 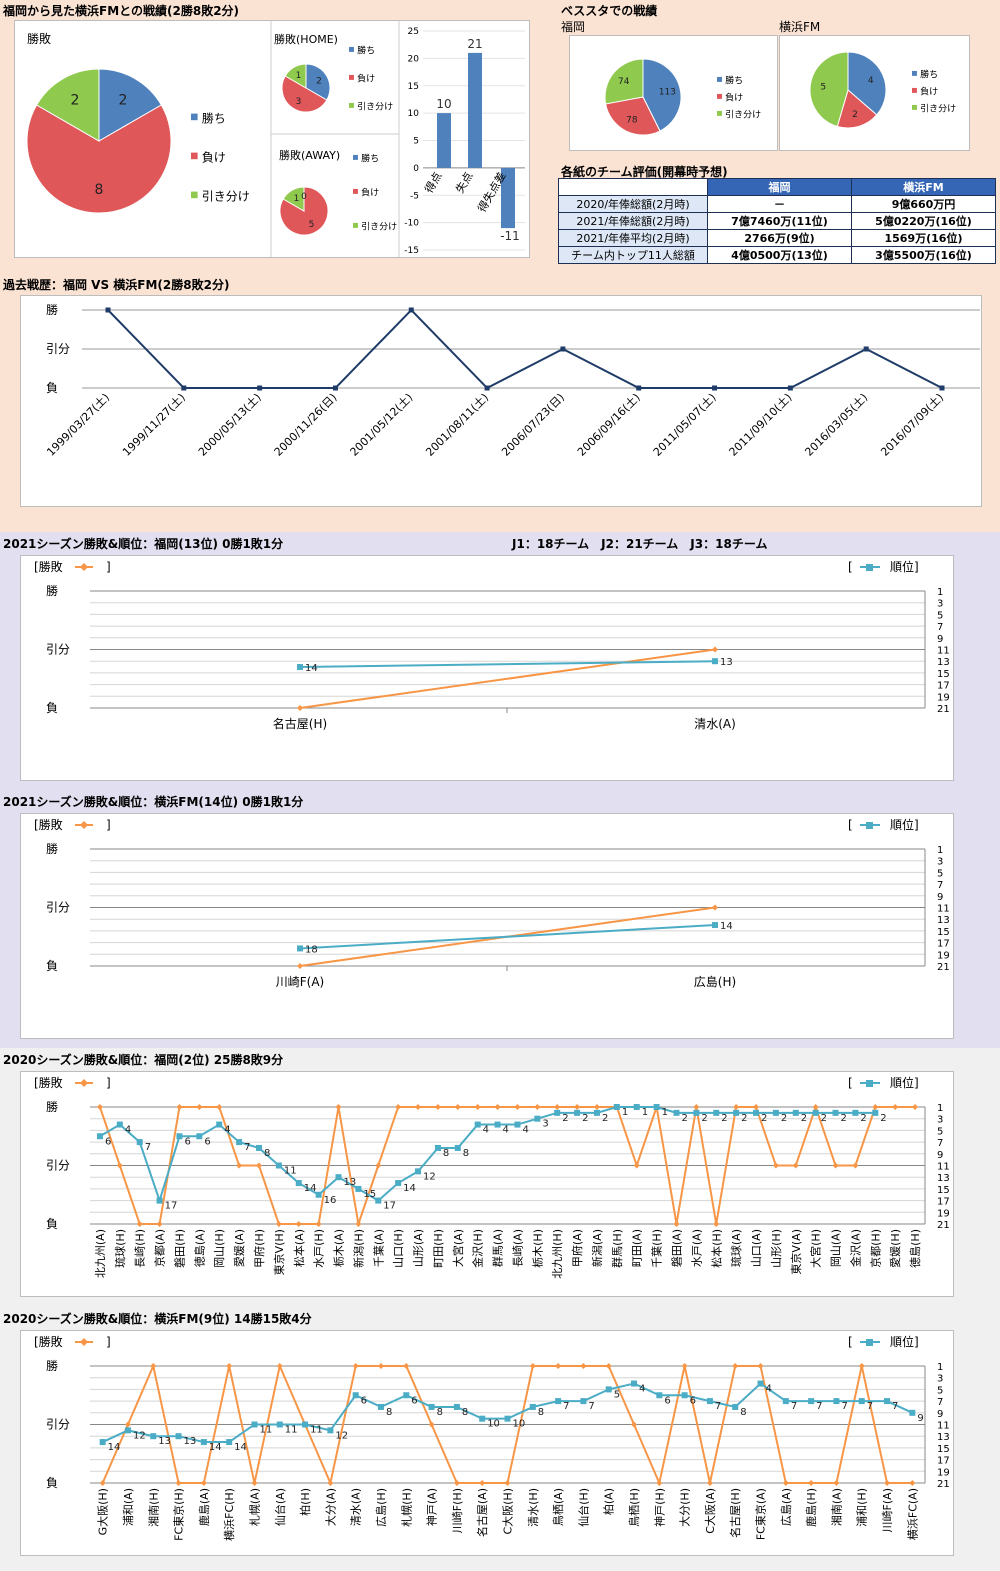 What do you see at coordinates (501, 401) in the screenshot?
I see `history-panel` at bounding box center [501, 401].